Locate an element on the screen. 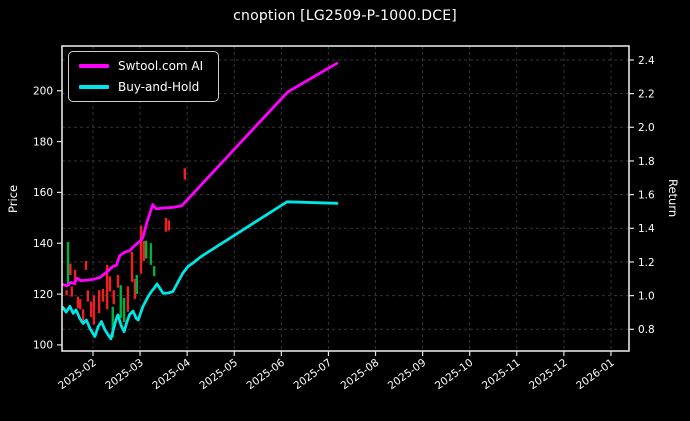 Image resolution: width=690 pixels, height=421 pixels. date-tick-label: 2026-01 is located at coordinates (595, 374).